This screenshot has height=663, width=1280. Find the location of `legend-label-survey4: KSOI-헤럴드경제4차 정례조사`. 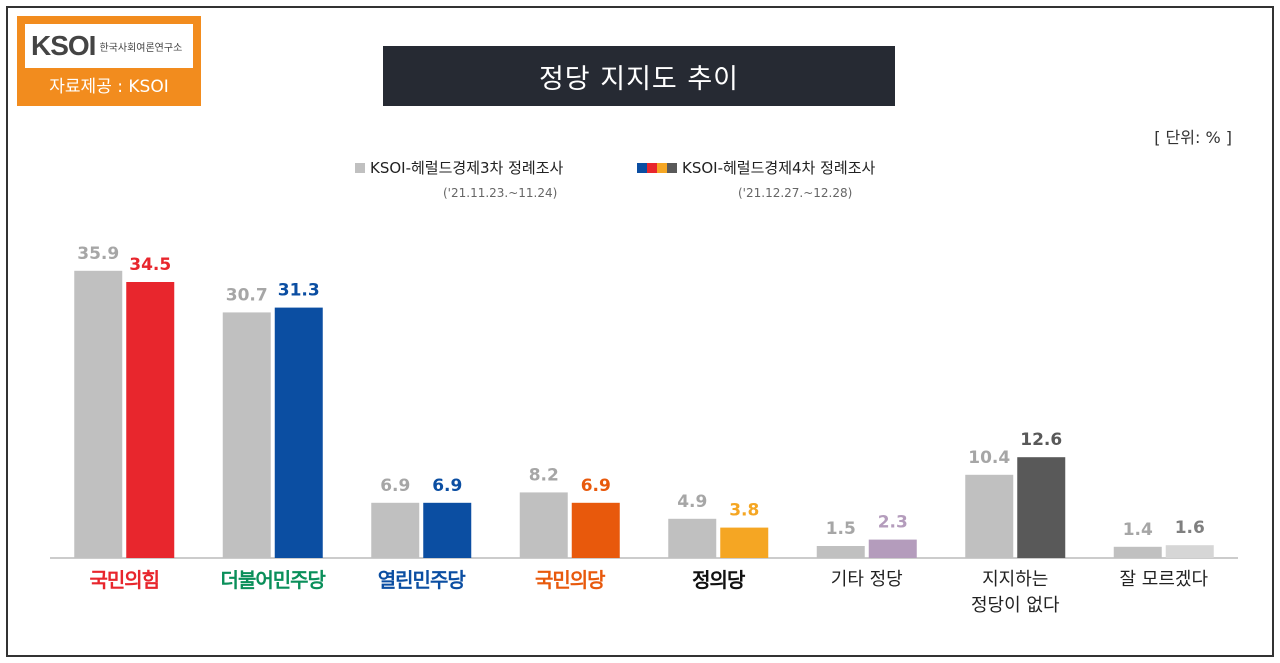

legend-label-survey4: KSOI-헤럴드경제4차 정례조사 is located at coordinates (779, 168).